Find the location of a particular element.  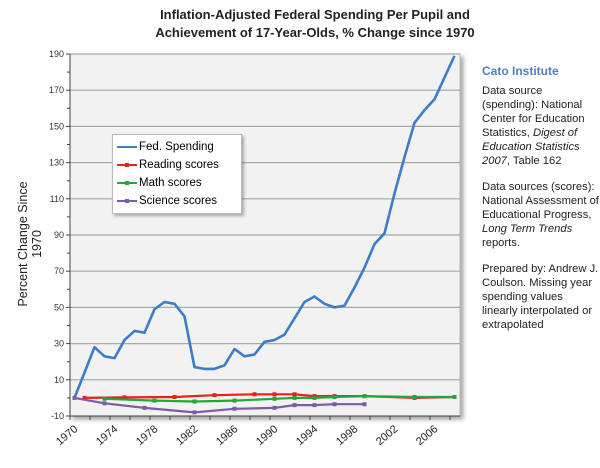

x-tick-label: 1998 is located at coordinates (347, 435).